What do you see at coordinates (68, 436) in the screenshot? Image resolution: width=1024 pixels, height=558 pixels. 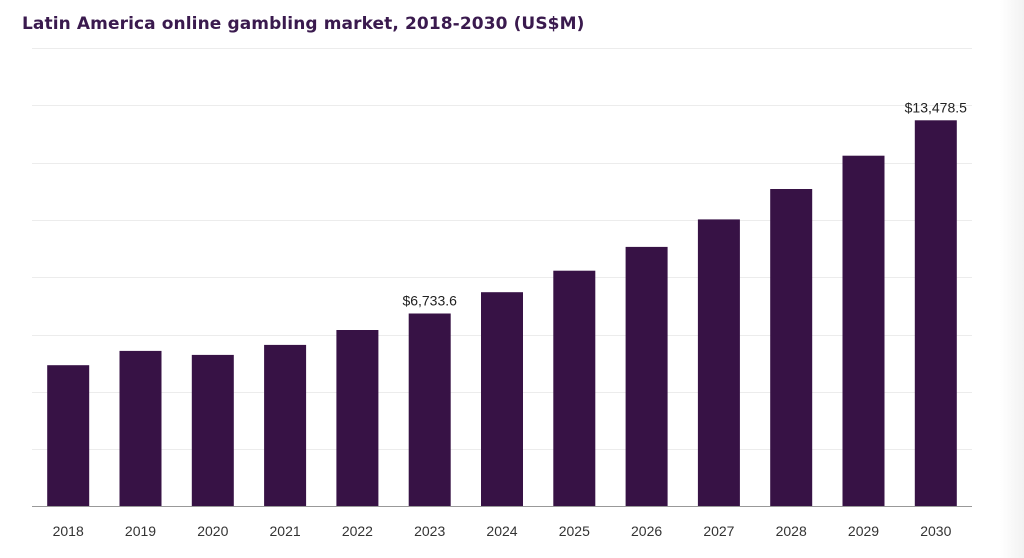 I see `bar-2018` at bounding box center [68, 436].